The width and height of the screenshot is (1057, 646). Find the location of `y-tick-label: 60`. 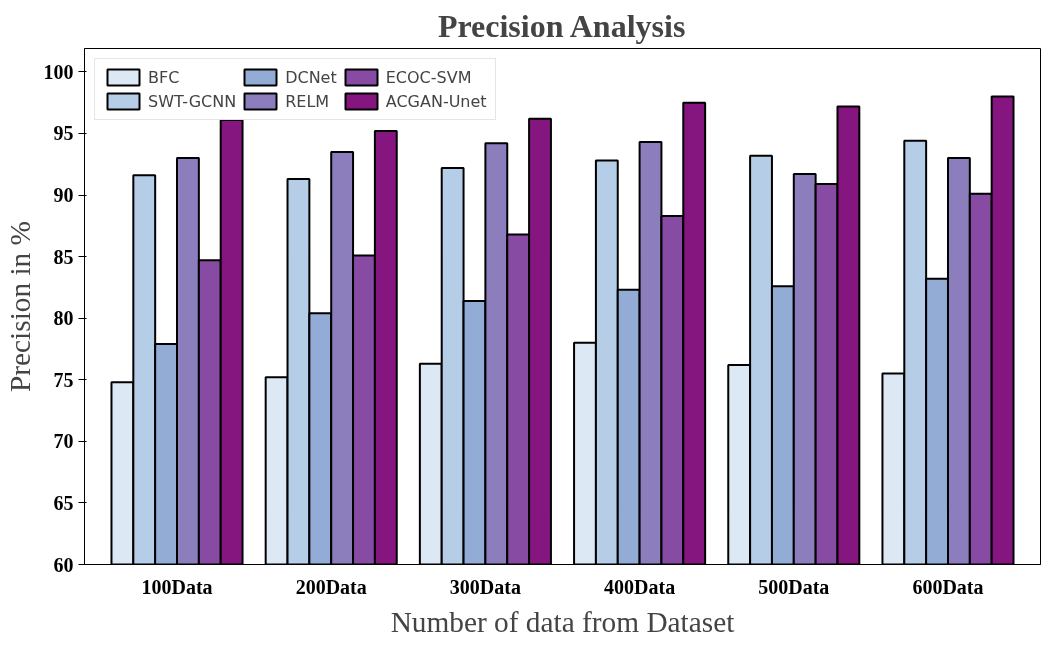

y-tick-label: 60 is located at coordinates (63, 564).